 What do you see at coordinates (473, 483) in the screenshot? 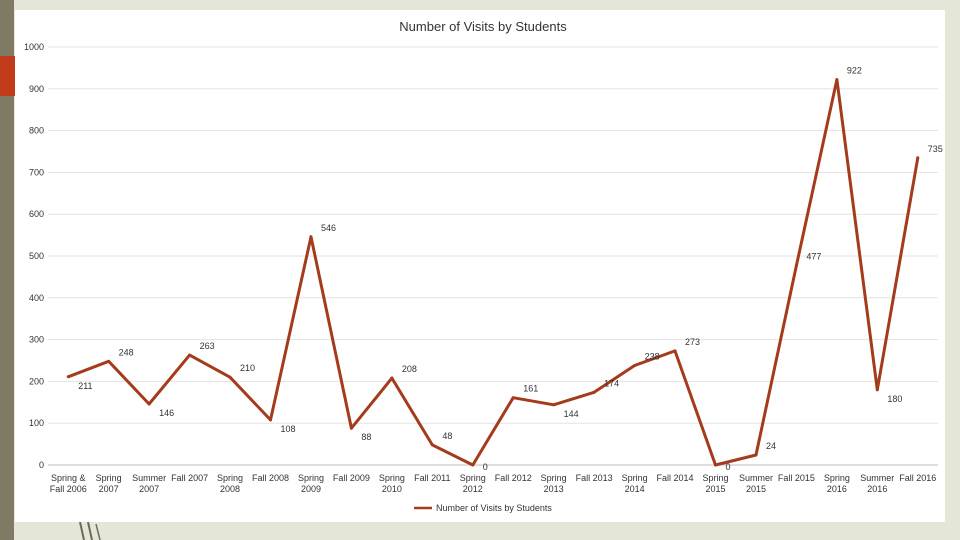
I see `x-tick-label: Spring 2012` at bounding box center [473, 483].